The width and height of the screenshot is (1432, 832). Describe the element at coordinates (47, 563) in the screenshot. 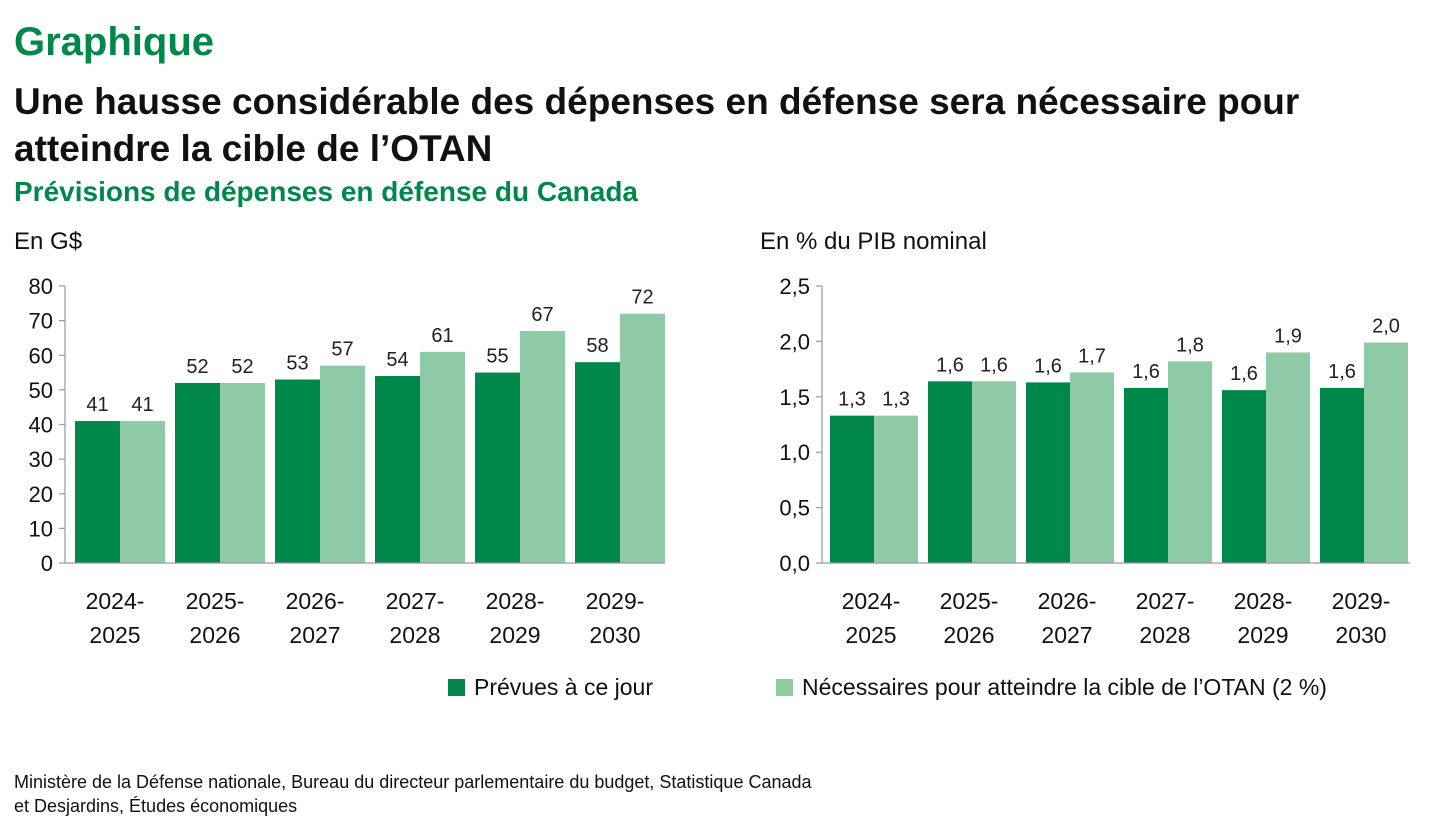

I see `left-chart-y-tick-label: 0` at that location.